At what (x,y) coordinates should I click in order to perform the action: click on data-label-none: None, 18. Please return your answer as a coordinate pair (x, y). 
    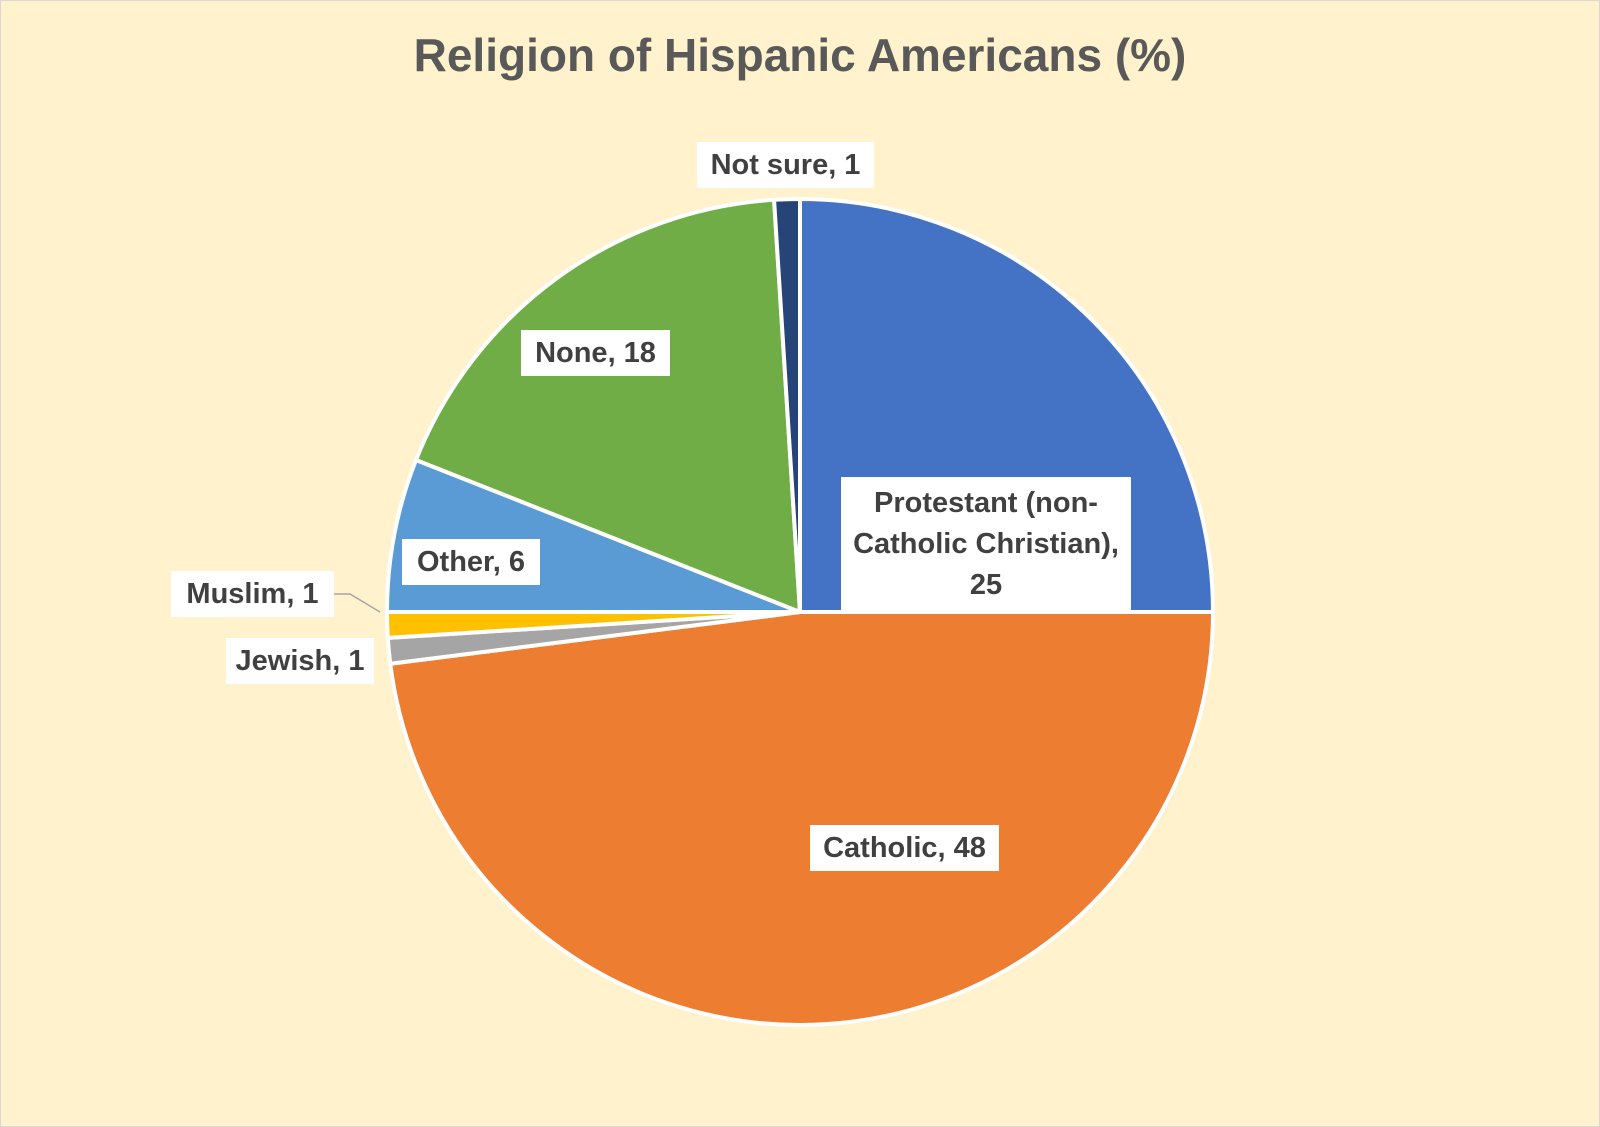
    Looking at the image, I should click on (595, 353).